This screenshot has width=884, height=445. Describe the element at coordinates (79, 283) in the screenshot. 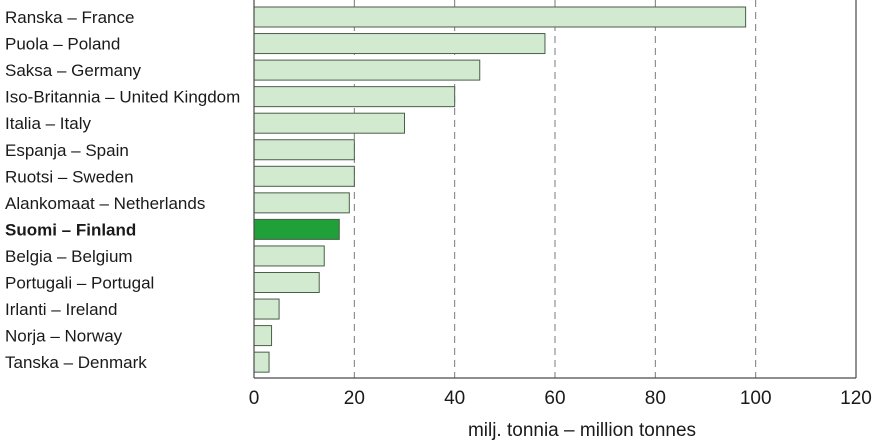

I see `category-label: Portugali – Portugal` at that location.